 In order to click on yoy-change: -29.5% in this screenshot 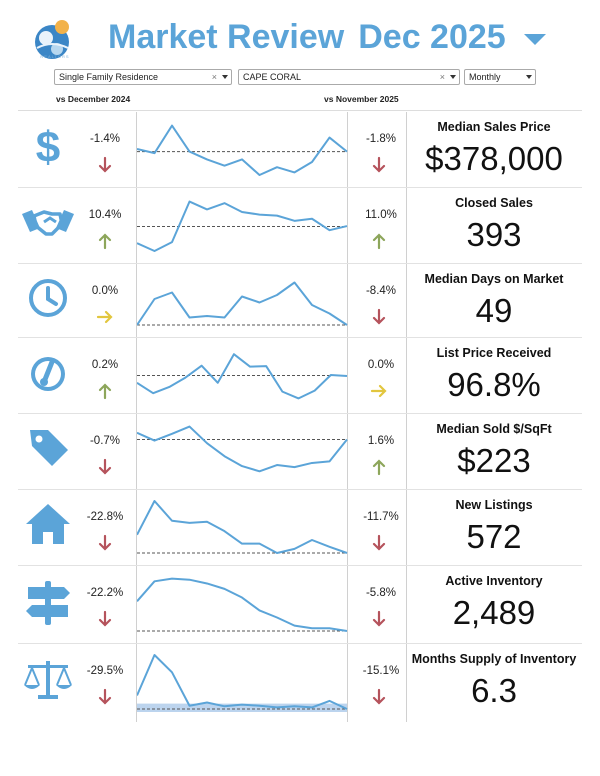, I will do `click(105, 671)`.